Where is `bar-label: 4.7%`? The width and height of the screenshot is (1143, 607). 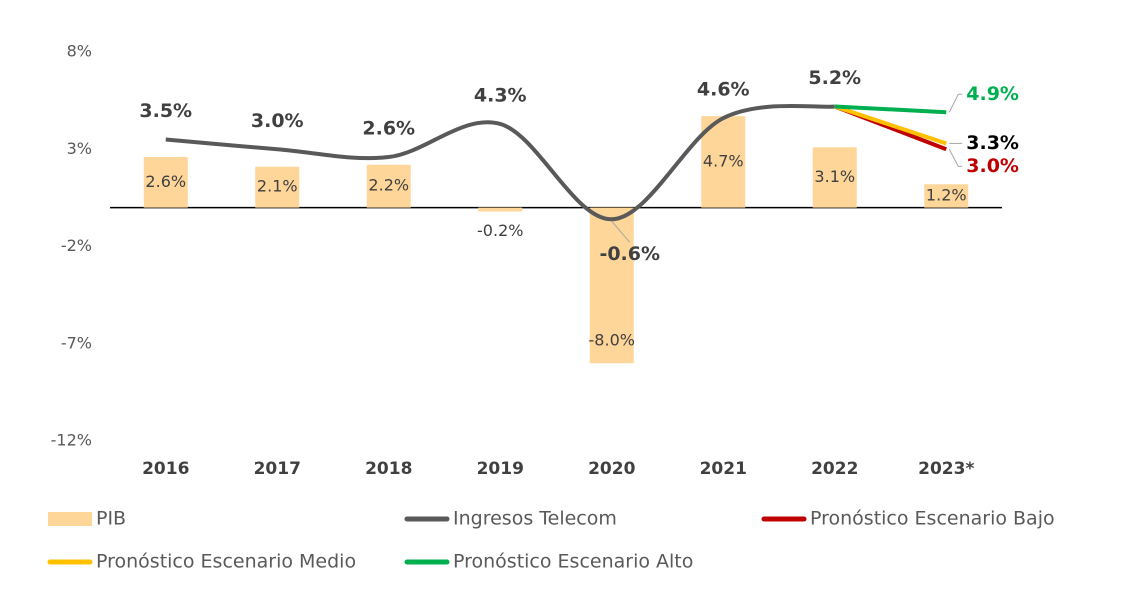
bar-label: 4.7% is located at coordinates (723, 160).